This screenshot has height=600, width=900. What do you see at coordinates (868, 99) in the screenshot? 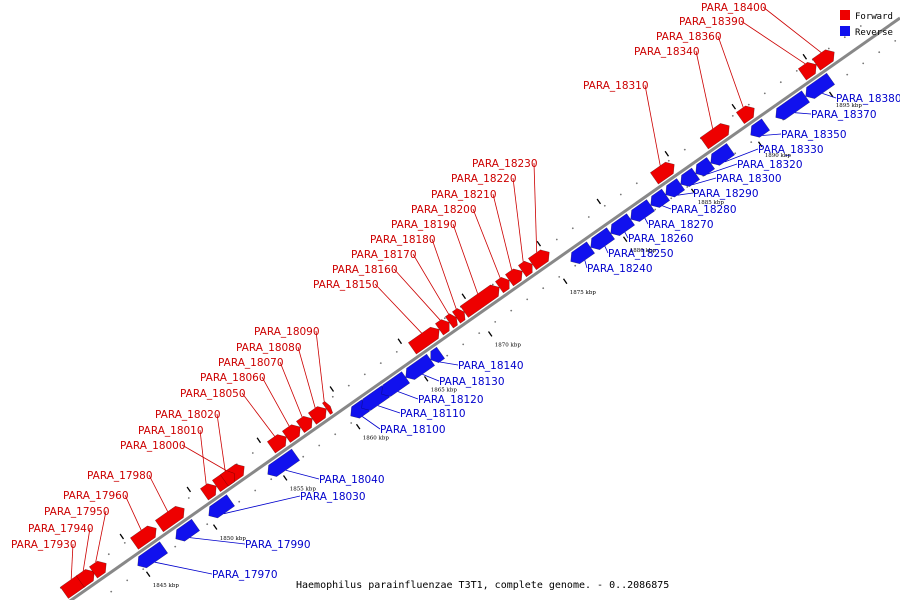
I see `gene-label-para_18380: PARA_18380` at bounding box center [868, 99].